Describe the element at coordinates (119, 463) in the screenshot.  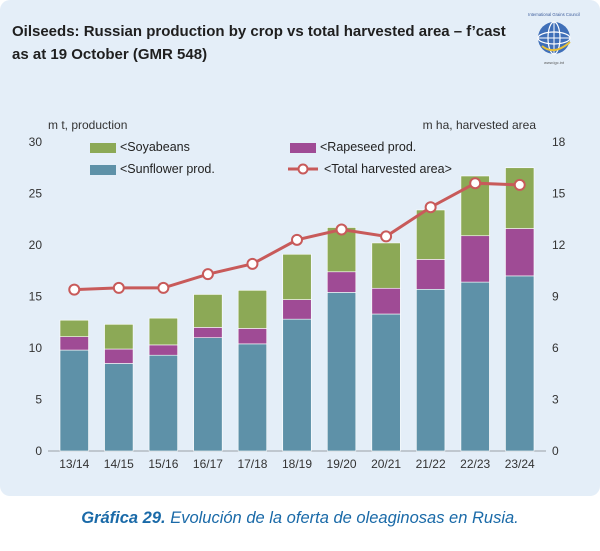
I see `x-tick-label: 14/15` at that location.